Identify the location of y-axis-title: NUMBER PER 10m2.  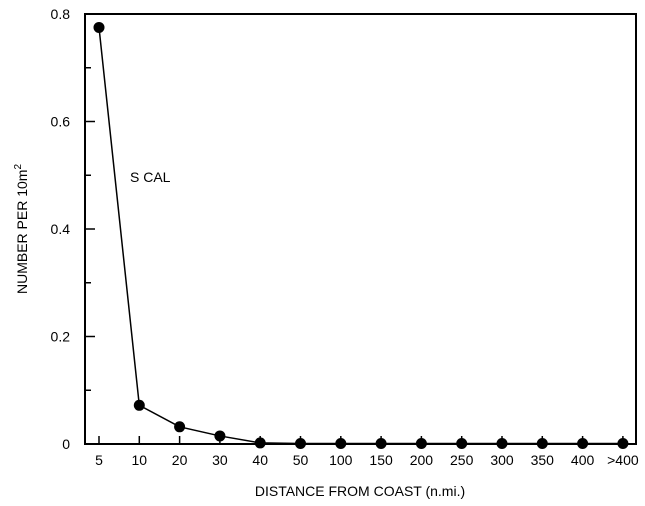
(21, 229).